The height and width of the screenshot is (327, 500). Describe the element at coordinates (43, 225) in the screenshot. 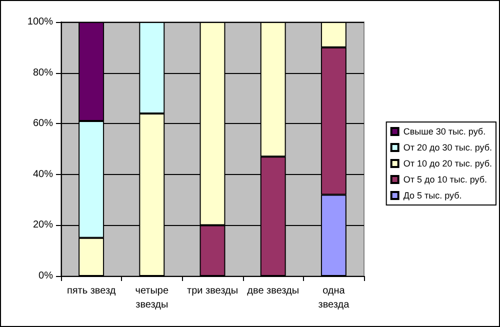

I see `y-tick-label: 20%` at that location.